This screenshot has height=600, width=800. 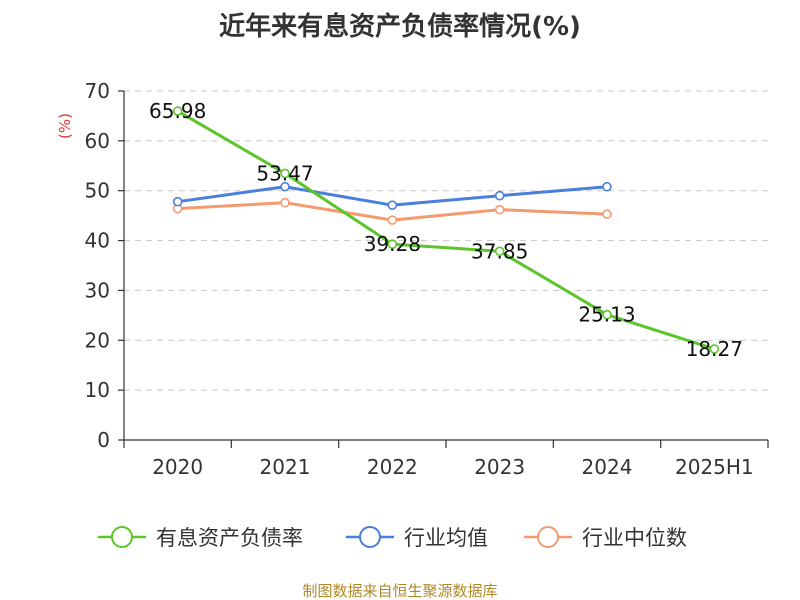 I want to click on y-tick-label: 30, so click(x=97, y=290).